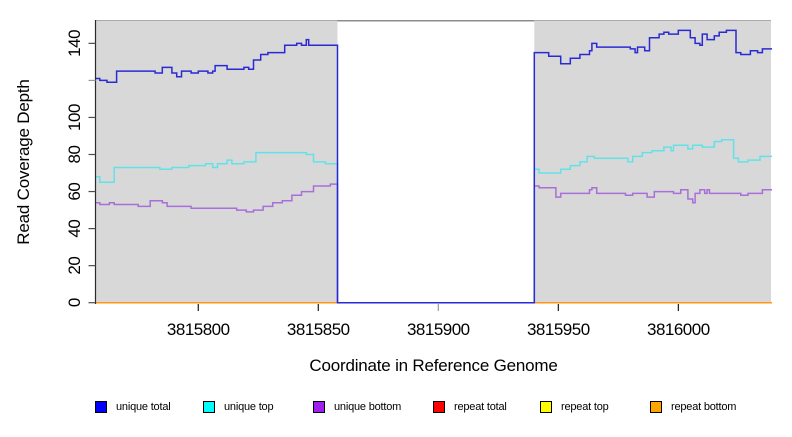 This screenshot has height=437, width=792. Describe the element at coordinates (318, 329) in the screenshot. I see `x-tick-label: 3815850` at that location.